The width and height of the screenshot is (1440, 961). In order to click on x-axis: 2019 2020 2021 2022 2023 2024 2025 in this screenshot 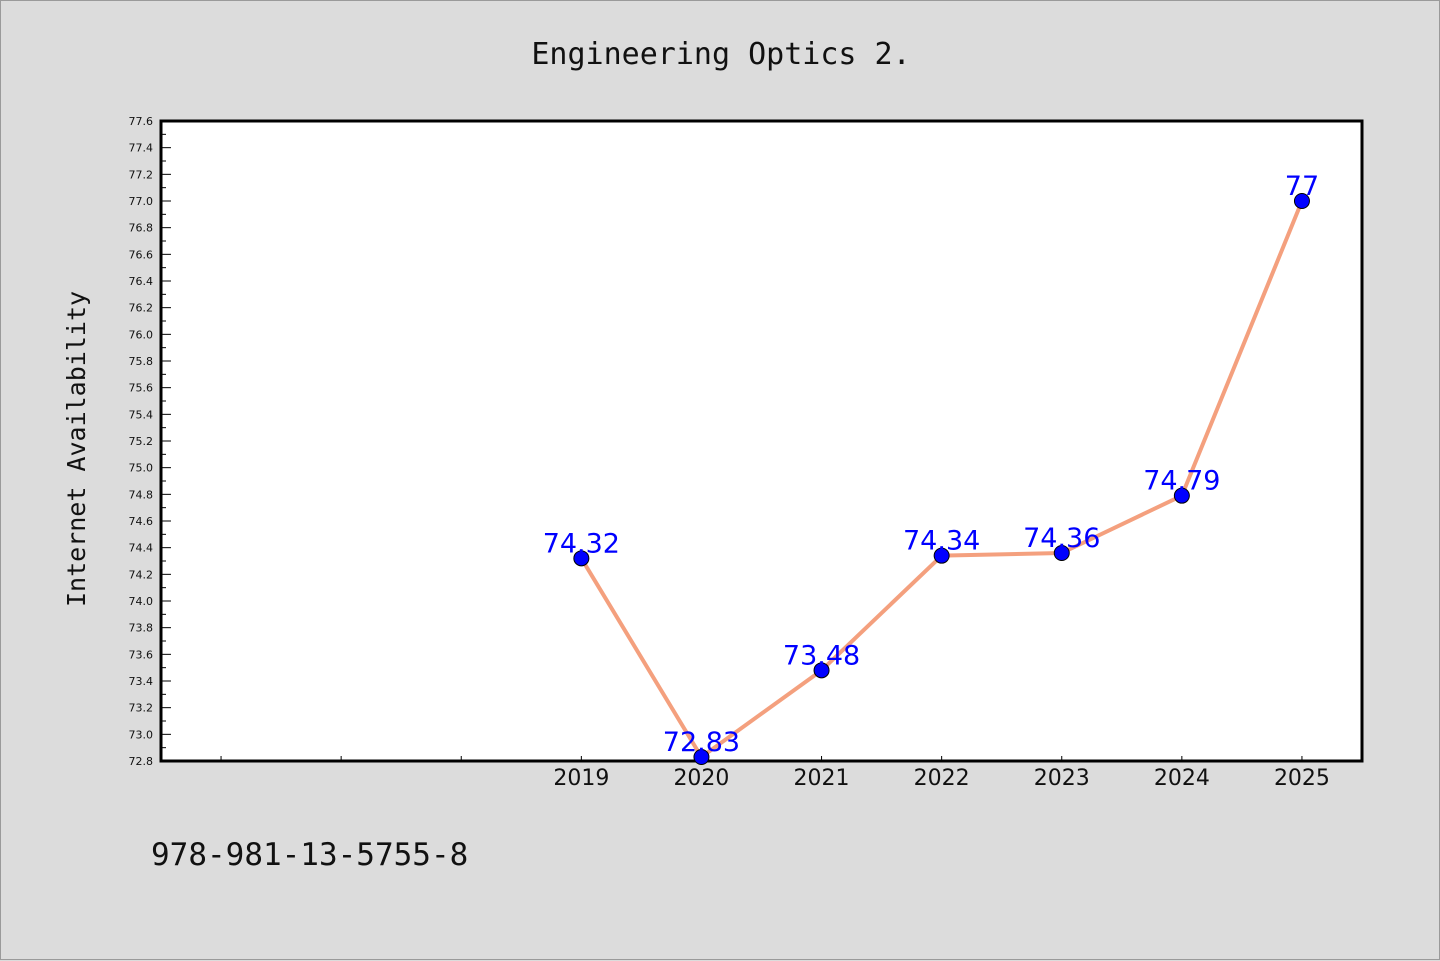, I will do `click(775, 773)`.